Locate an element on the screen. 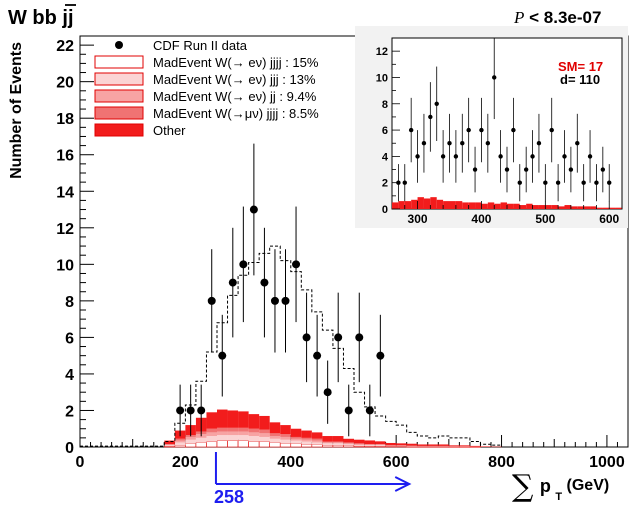  y-tick-label: 8 is located at coordinates (69, 302).